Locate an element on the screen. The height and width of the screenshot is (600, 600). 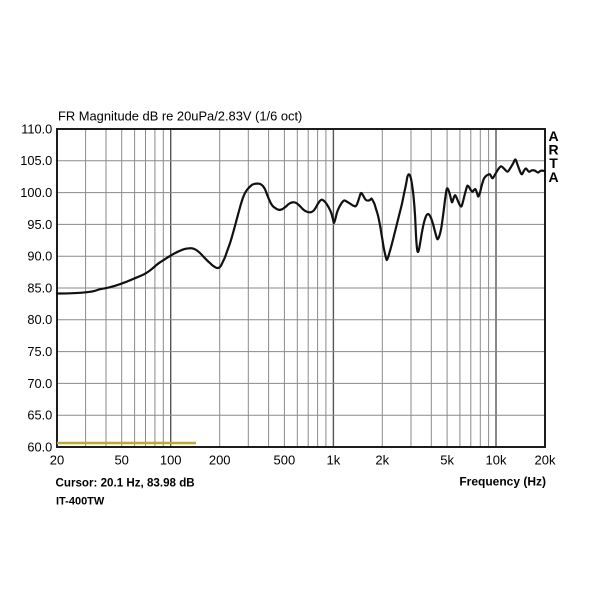
svg-text: 10k is located at coordinates (496, 460).